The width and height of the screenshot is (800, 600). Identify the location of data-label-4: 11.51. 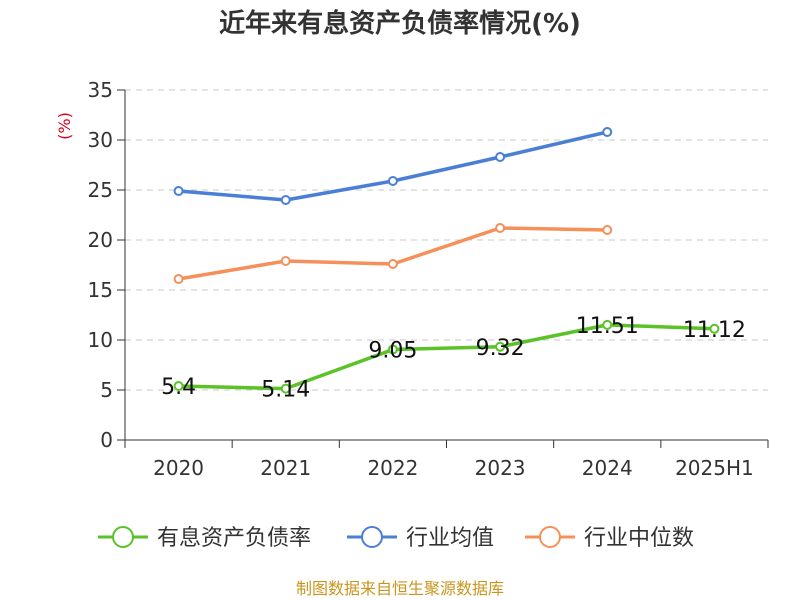
(607, 326).